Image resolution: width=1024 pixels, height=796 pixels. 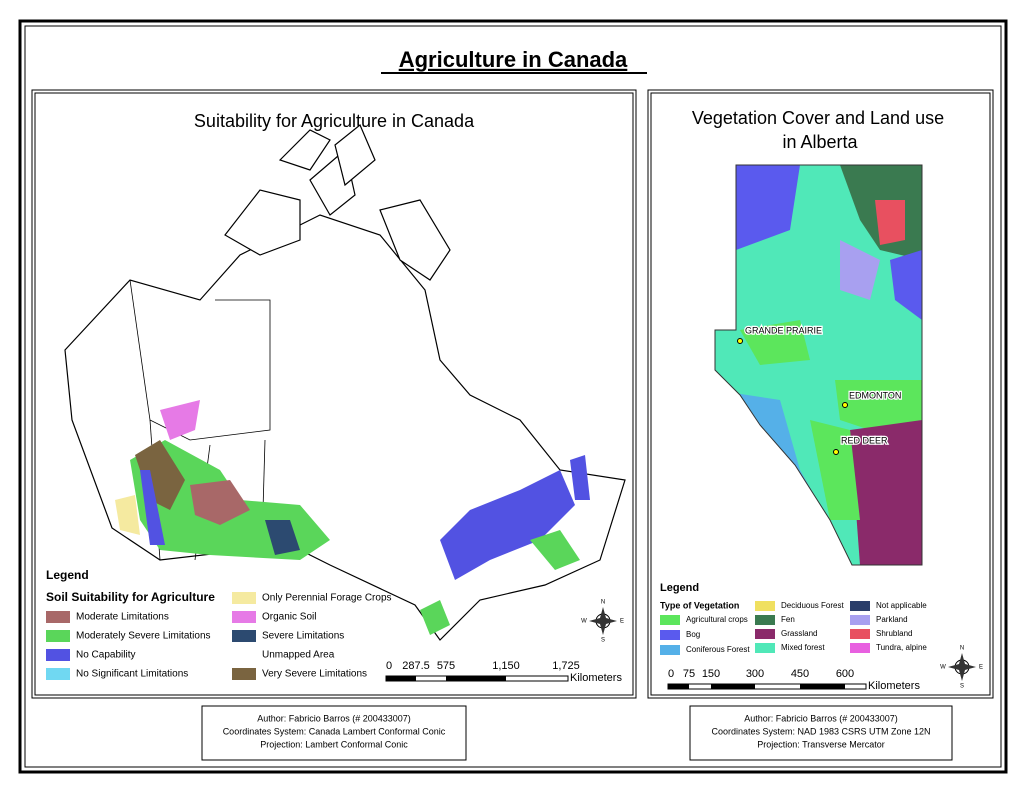 What do you see at coordinates (513, 59) in the screenshot?
I see `page-title: Agriculture in Canada` at bounding box center [513, 59].